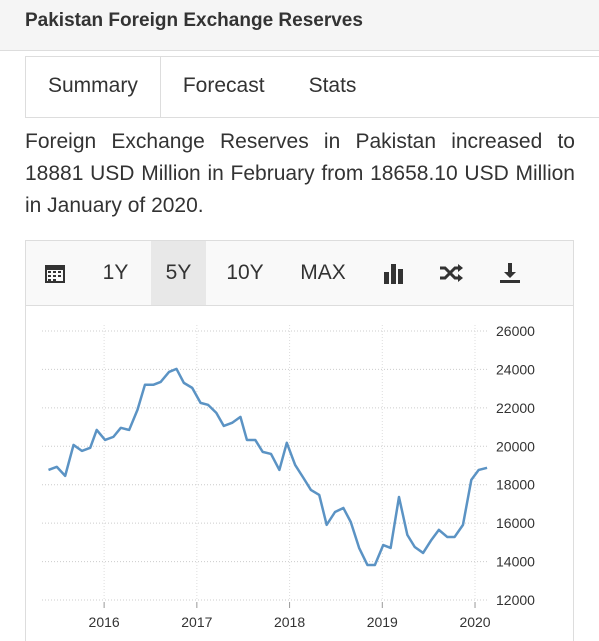 This screenshot has width=599, height=641. What do you see at coordinates (515, 408) in the screenshot?
I see `y-tick-label: 22000` at bounding box center [515, 408].